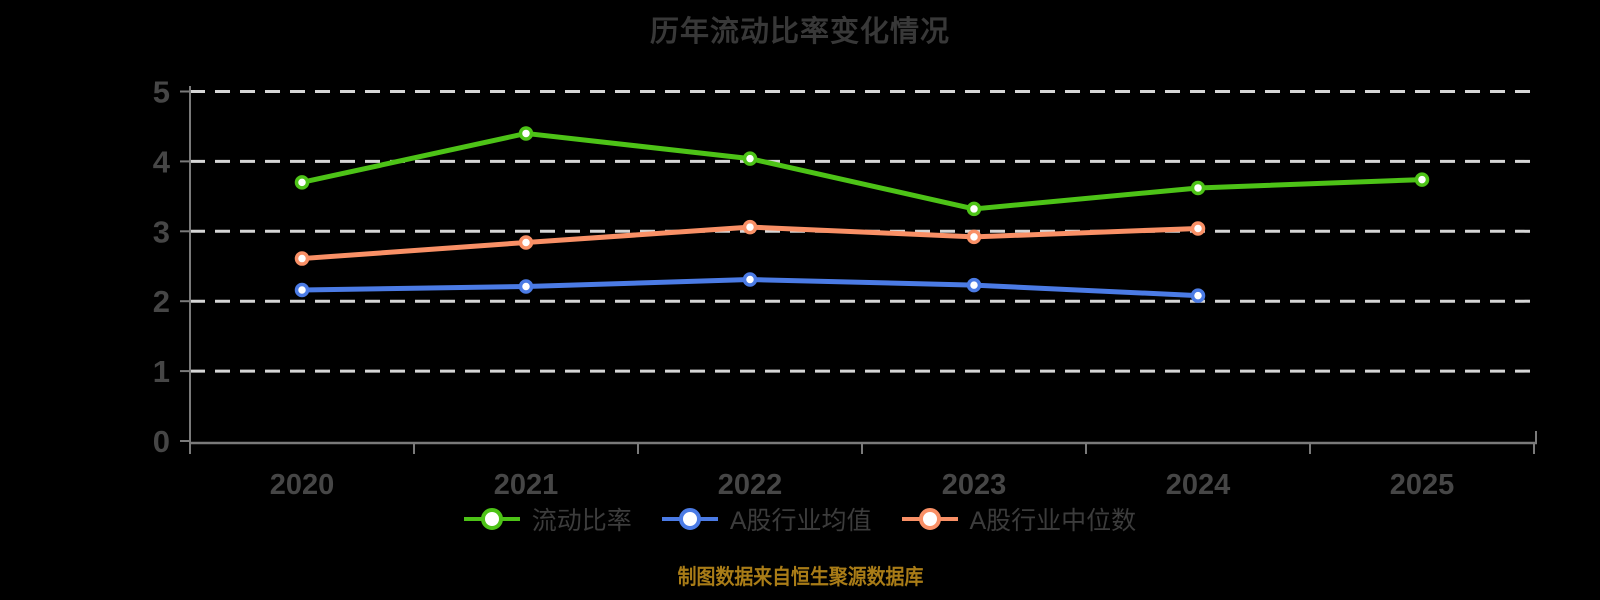  Describe the element at coordinates (302, 258) in the screenshot. I see `data-point-s2-2020` at that location.